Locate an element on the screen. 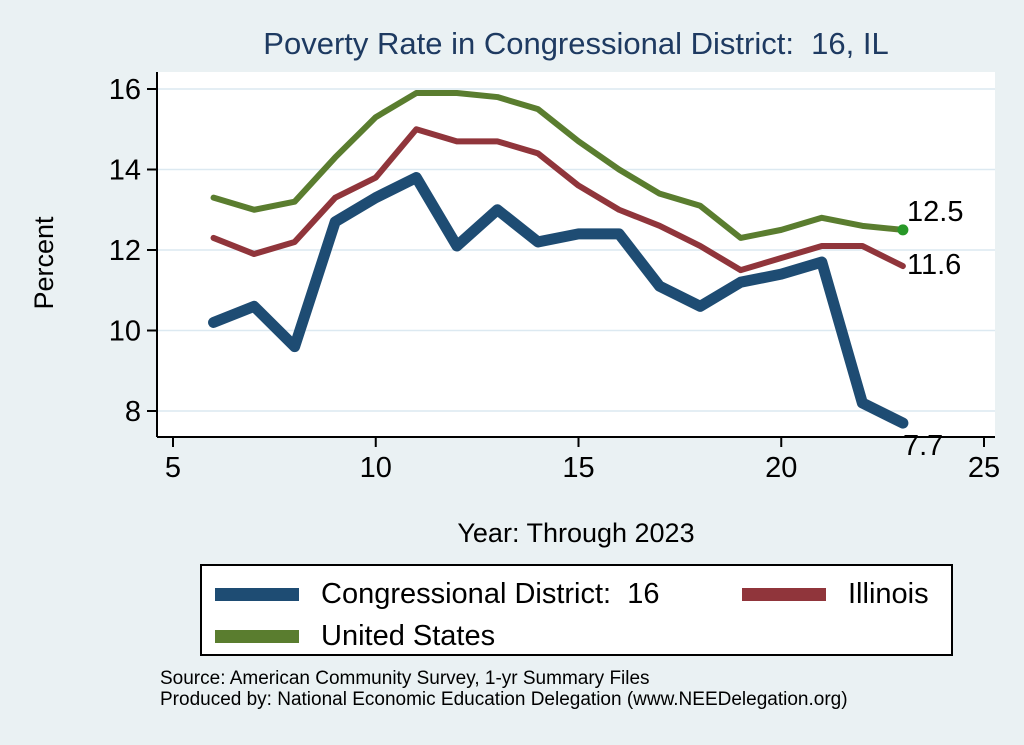 This screenshot has height=745, width=1024. y-tick-label: 10 is located at coordinates (125, 332).